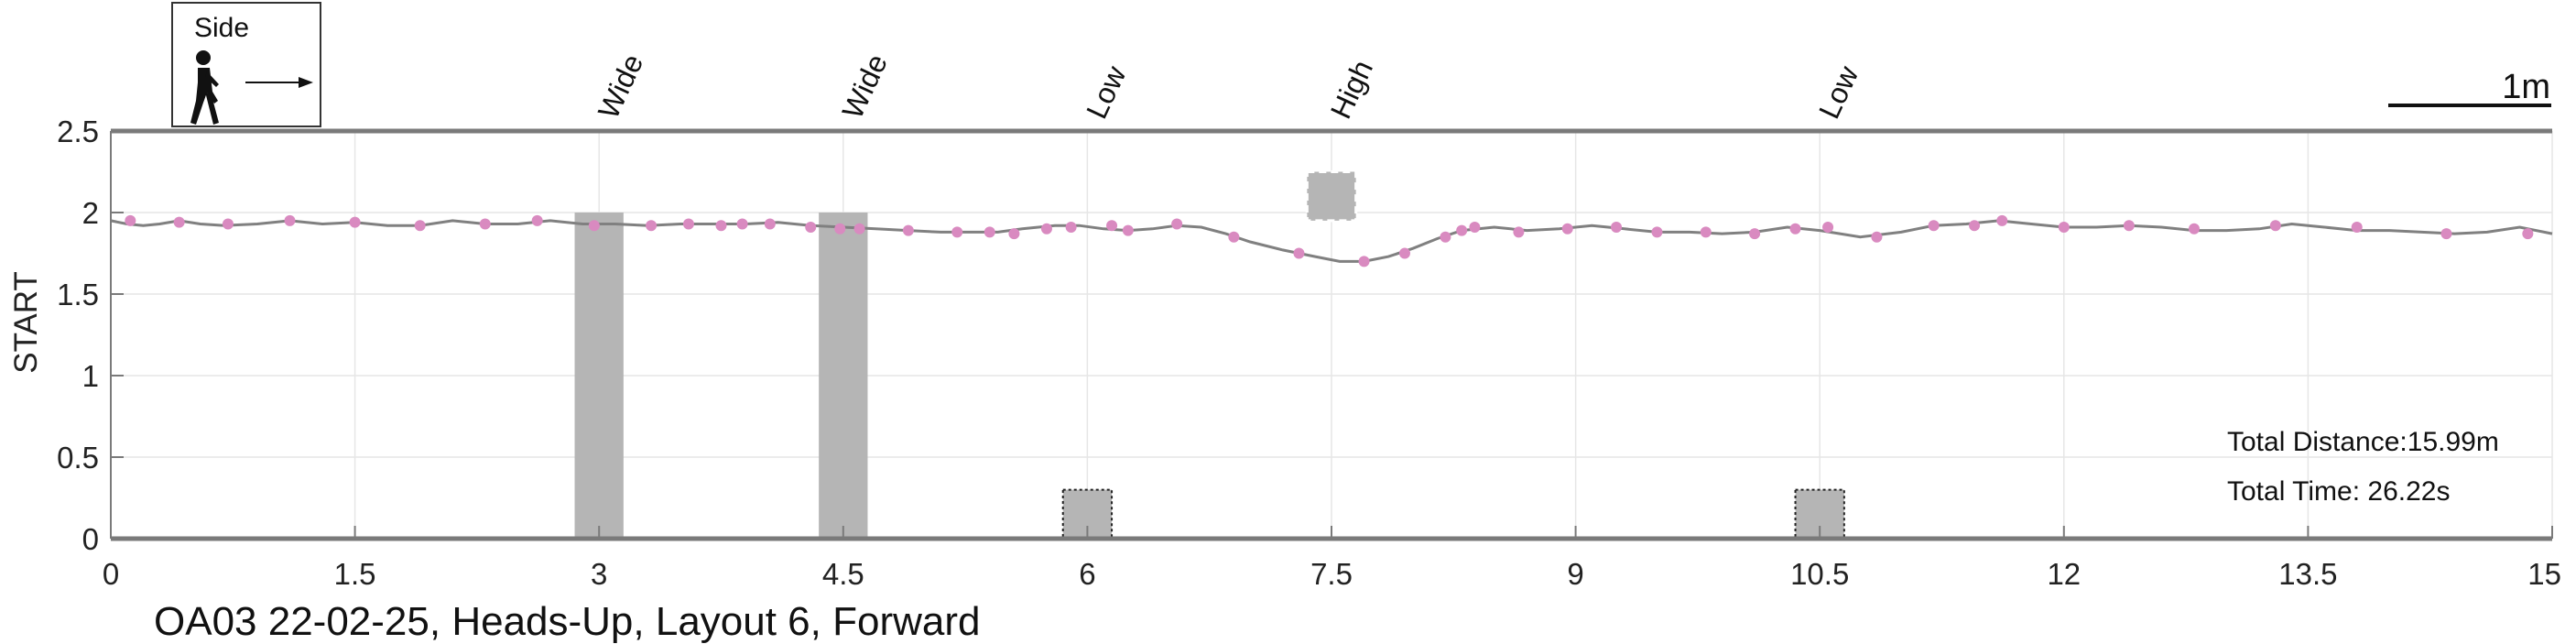 Image resolution: width=2576 pixels, height=644 pixels. I want to click on walking-path, so click(1331, 241).